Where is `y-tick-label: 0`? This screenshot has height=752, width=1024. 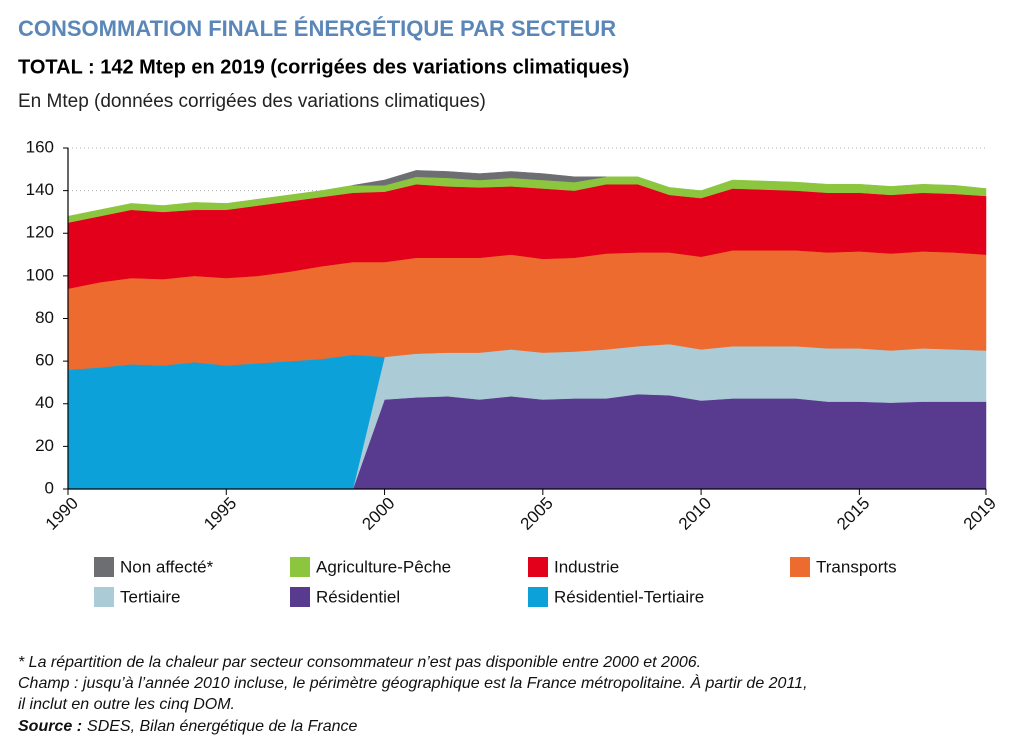
y-tick-label: 0 is located at coordinates (49, 487).